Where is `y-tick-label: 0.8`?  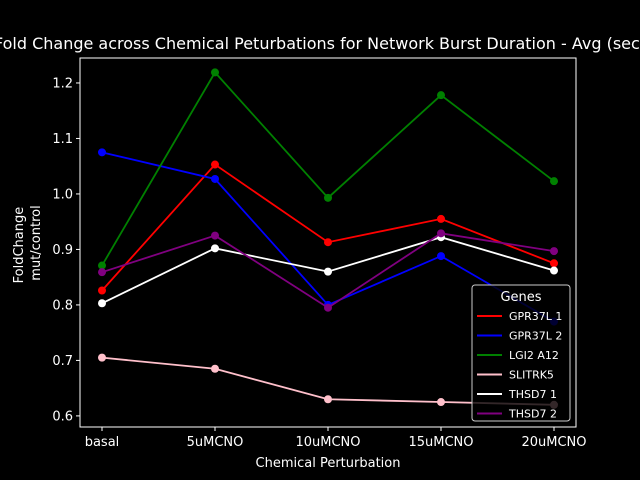 y-tick-label: 0.8 is located at coordinates (62, 305).